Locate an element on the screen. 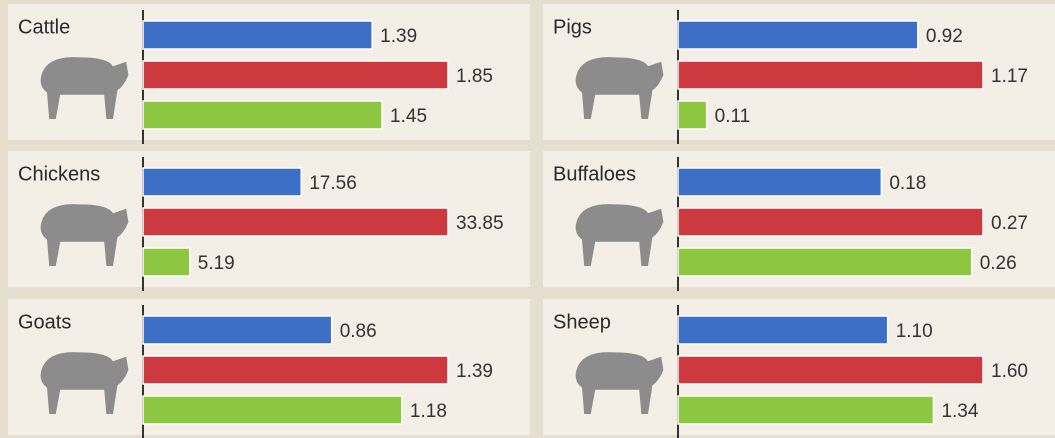 This screenshot has width=1055, height=438. value-label: 1.10 is located at coordinates (914, 331).